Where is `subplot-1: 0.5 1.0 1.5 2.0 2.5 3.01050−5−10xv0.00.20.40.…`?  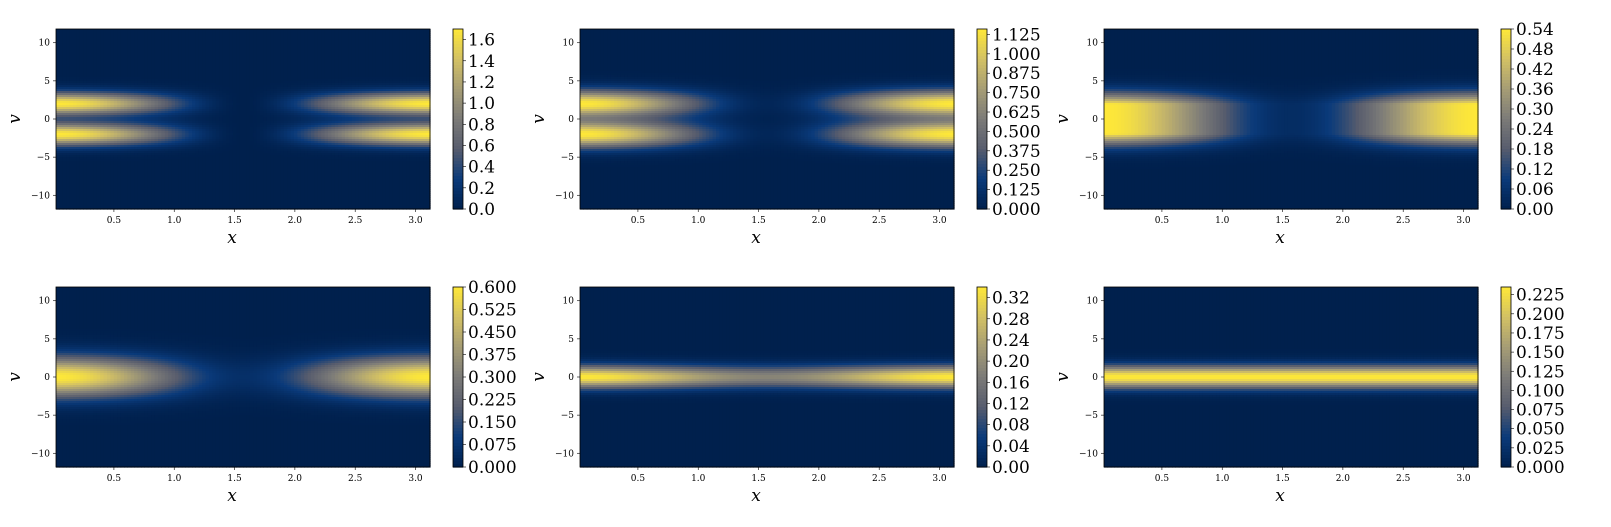 subplot-1: 0.5 1.0 1.5 2.0 2.5 3.01050−5−10xv0.00.20.40.… is located at coordinates (250, 138).